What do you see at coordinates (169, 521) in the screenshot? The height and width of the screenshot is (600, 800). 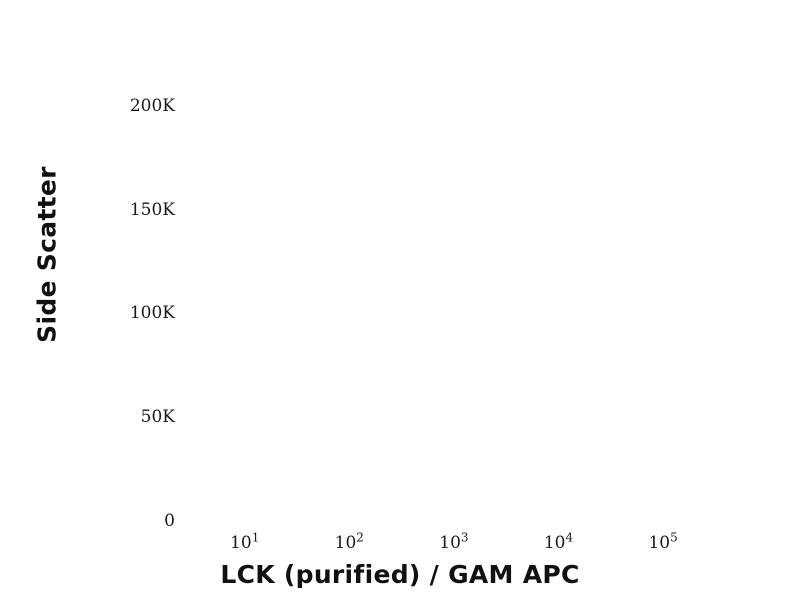 I see `y-tick-label: 0` at bounding box center [169, 521].